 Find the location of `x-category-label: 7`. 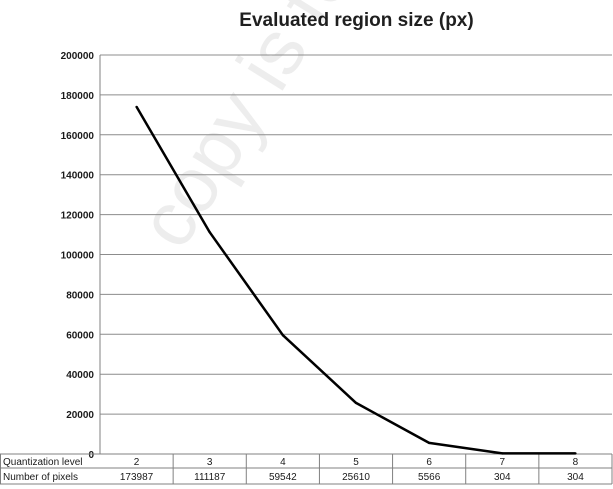

x-category-label: 7 is located at coordinates (503, 462).